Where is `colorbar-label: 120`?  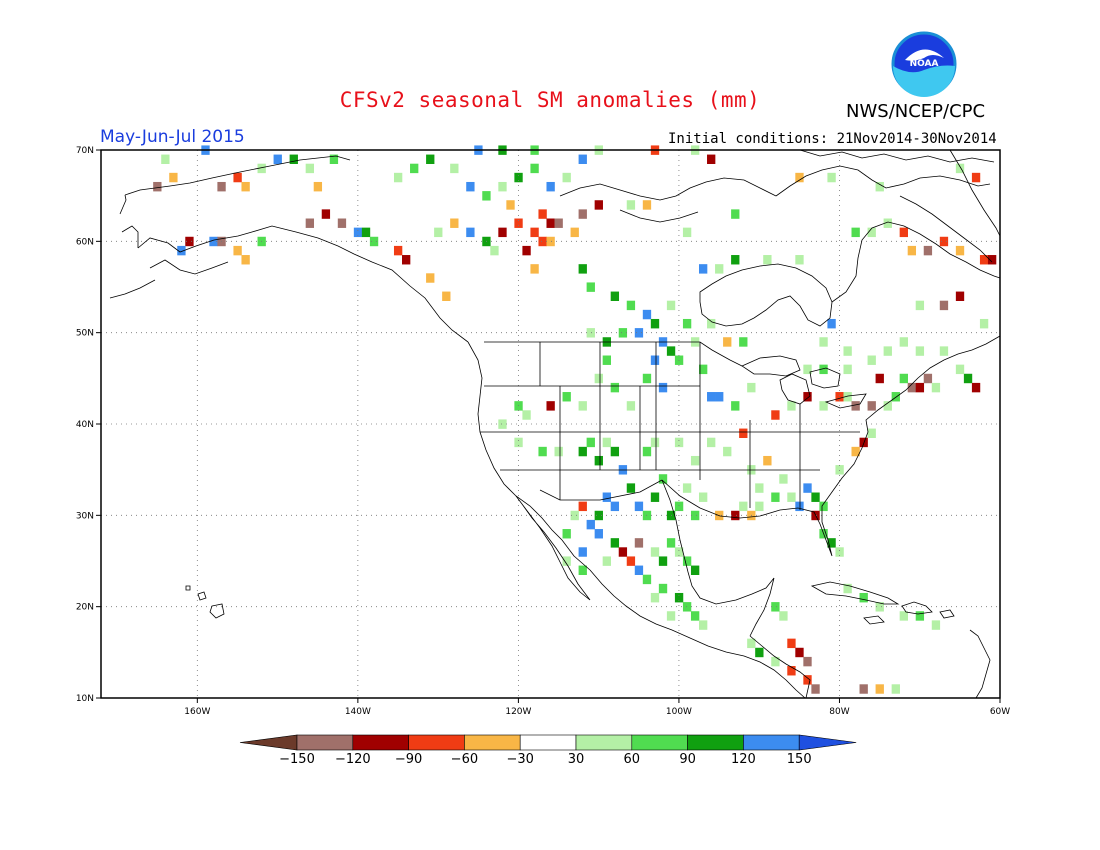
colorbar-label: 120 is located at coordinates (743, 759).